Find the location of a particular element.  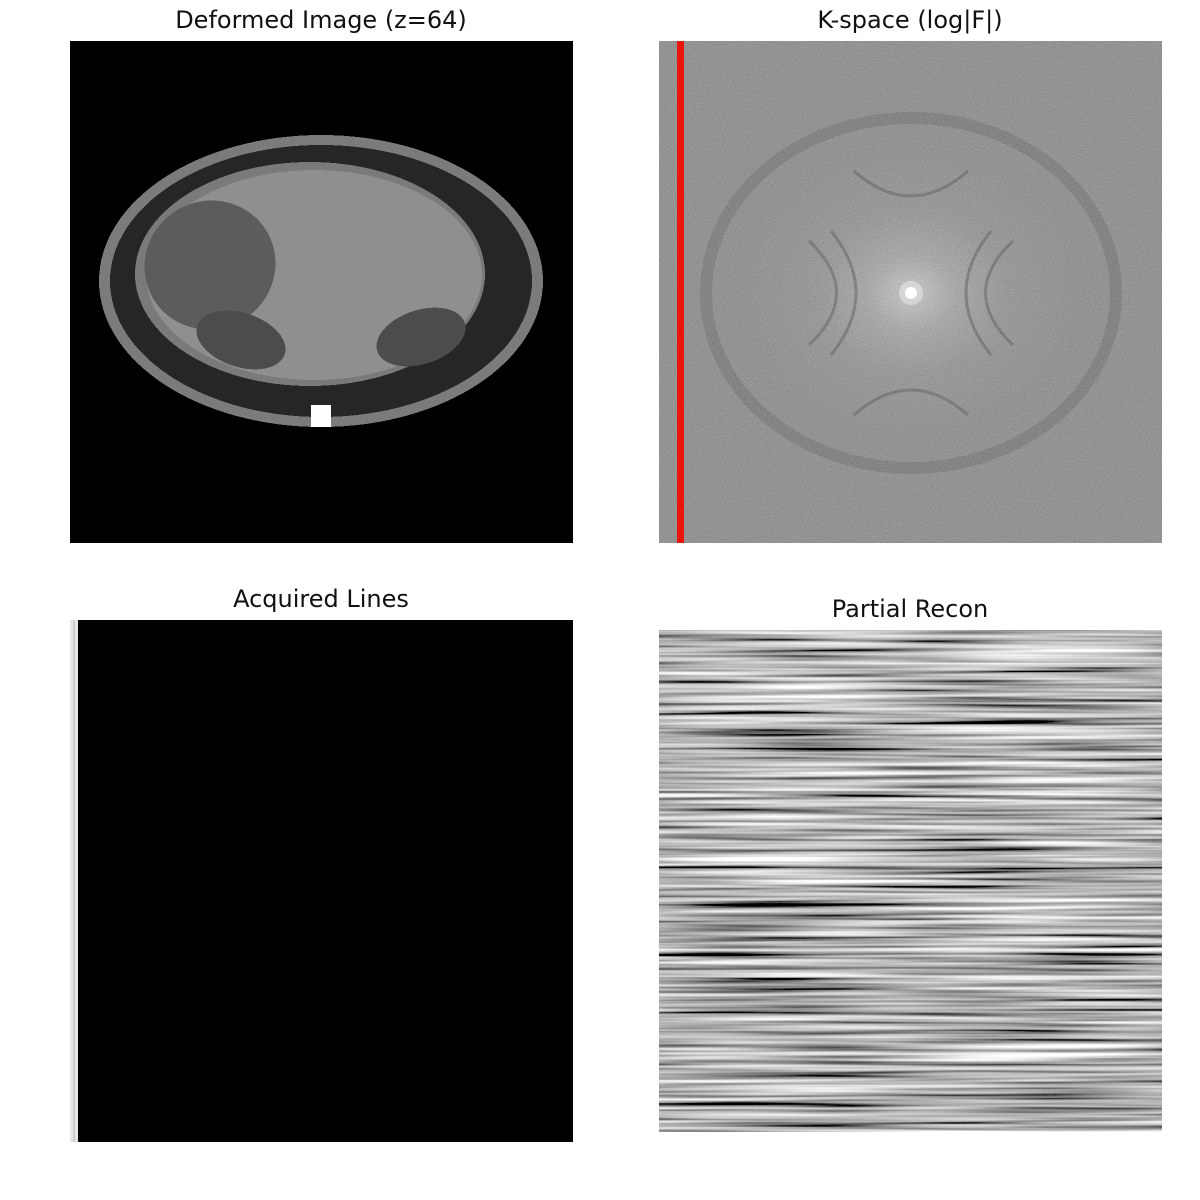

phantom-large-ellipse is located at coordinates (210, 265).